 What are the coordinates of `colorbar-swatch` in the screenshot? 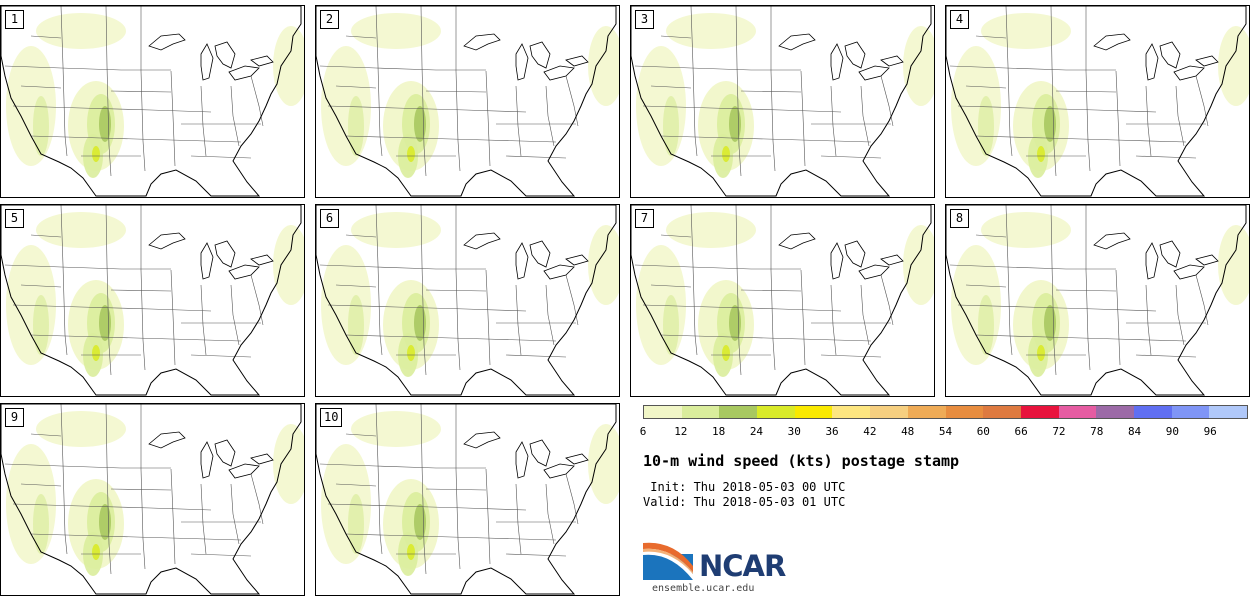 It's located at (964, 412).